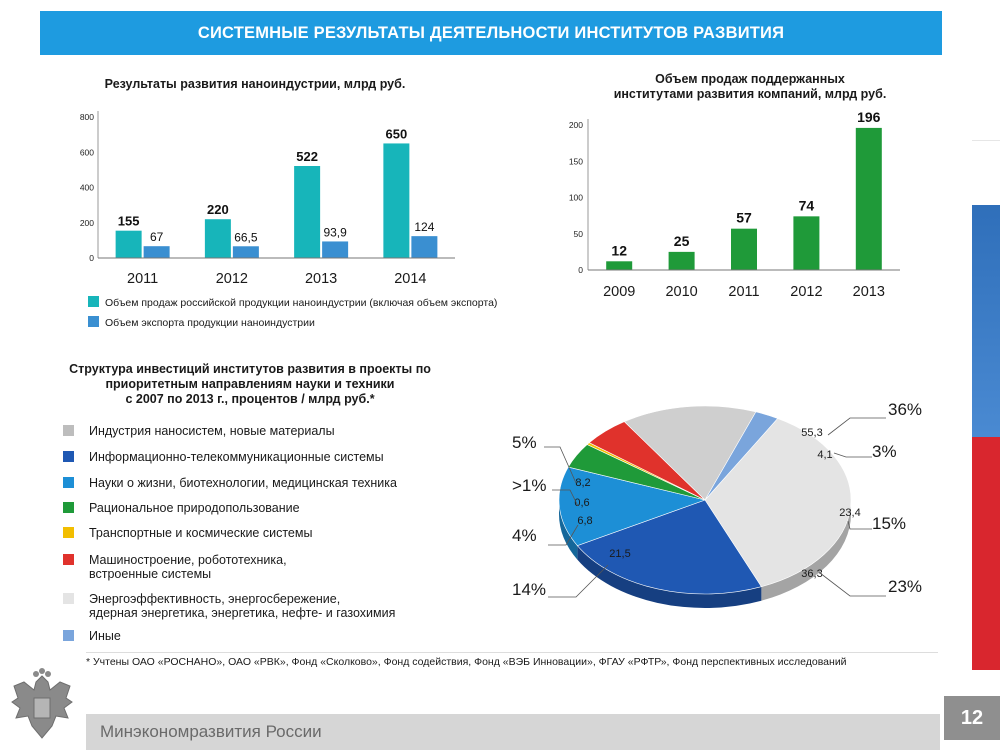 The width and height of the screenshot is (1000, 750). What do you see at coordinates (215, 599) in the screenshot?
I see `chart3-legend-label-6a: Энергоэффективность, энергосбережение,` at bounding box center [215, 599].